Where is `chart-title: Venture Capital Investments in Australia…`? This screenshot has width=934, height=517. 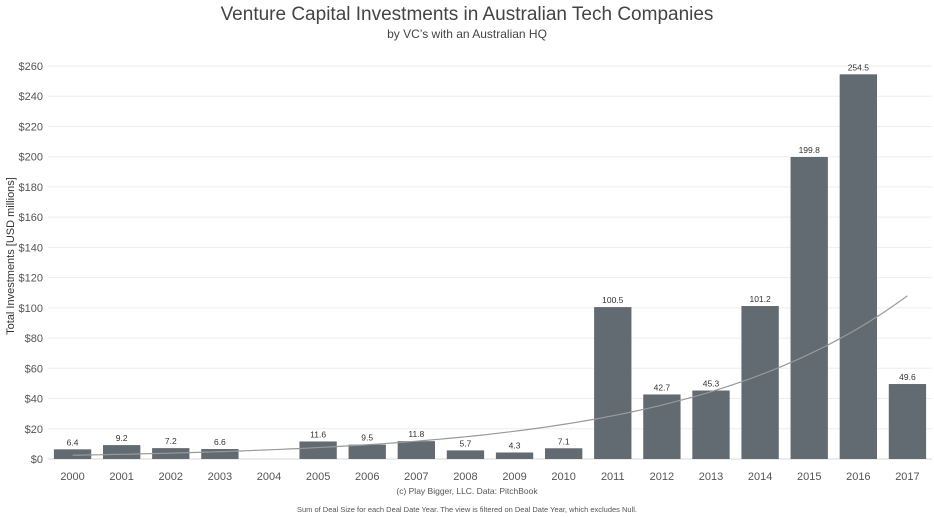
chart-title: Venture Capital Investments in Australia… is located at coordinates (467, 14).